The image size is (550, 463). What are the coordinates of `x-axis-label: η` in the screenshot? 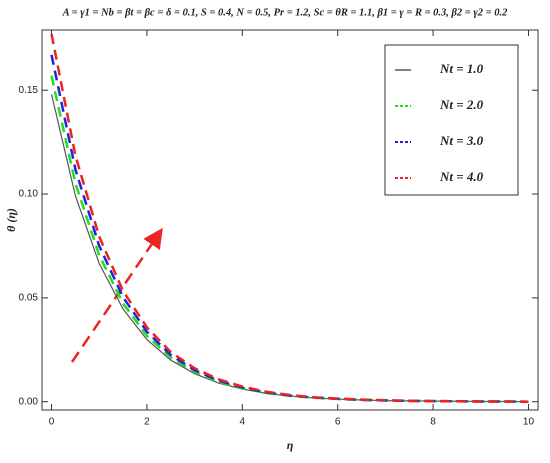 It's located at (290, 445).